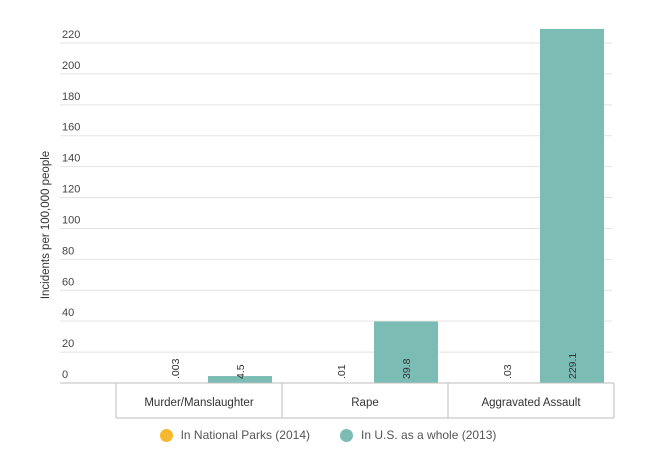  I want to click on bar-value-label: .01, so click(342, 371).